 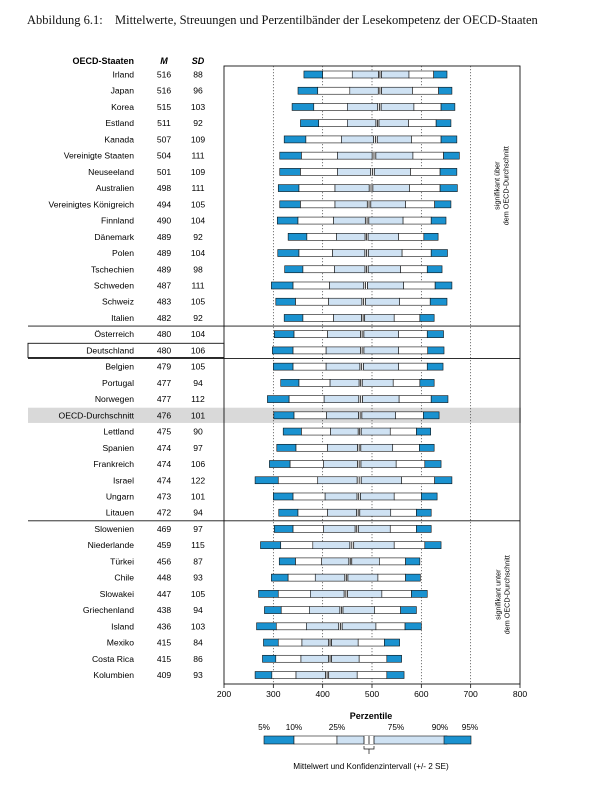 What do you see at coordinates (198, 529) in the screenshot?
I see `sd-value: 97` at bounding box center [198, 529].